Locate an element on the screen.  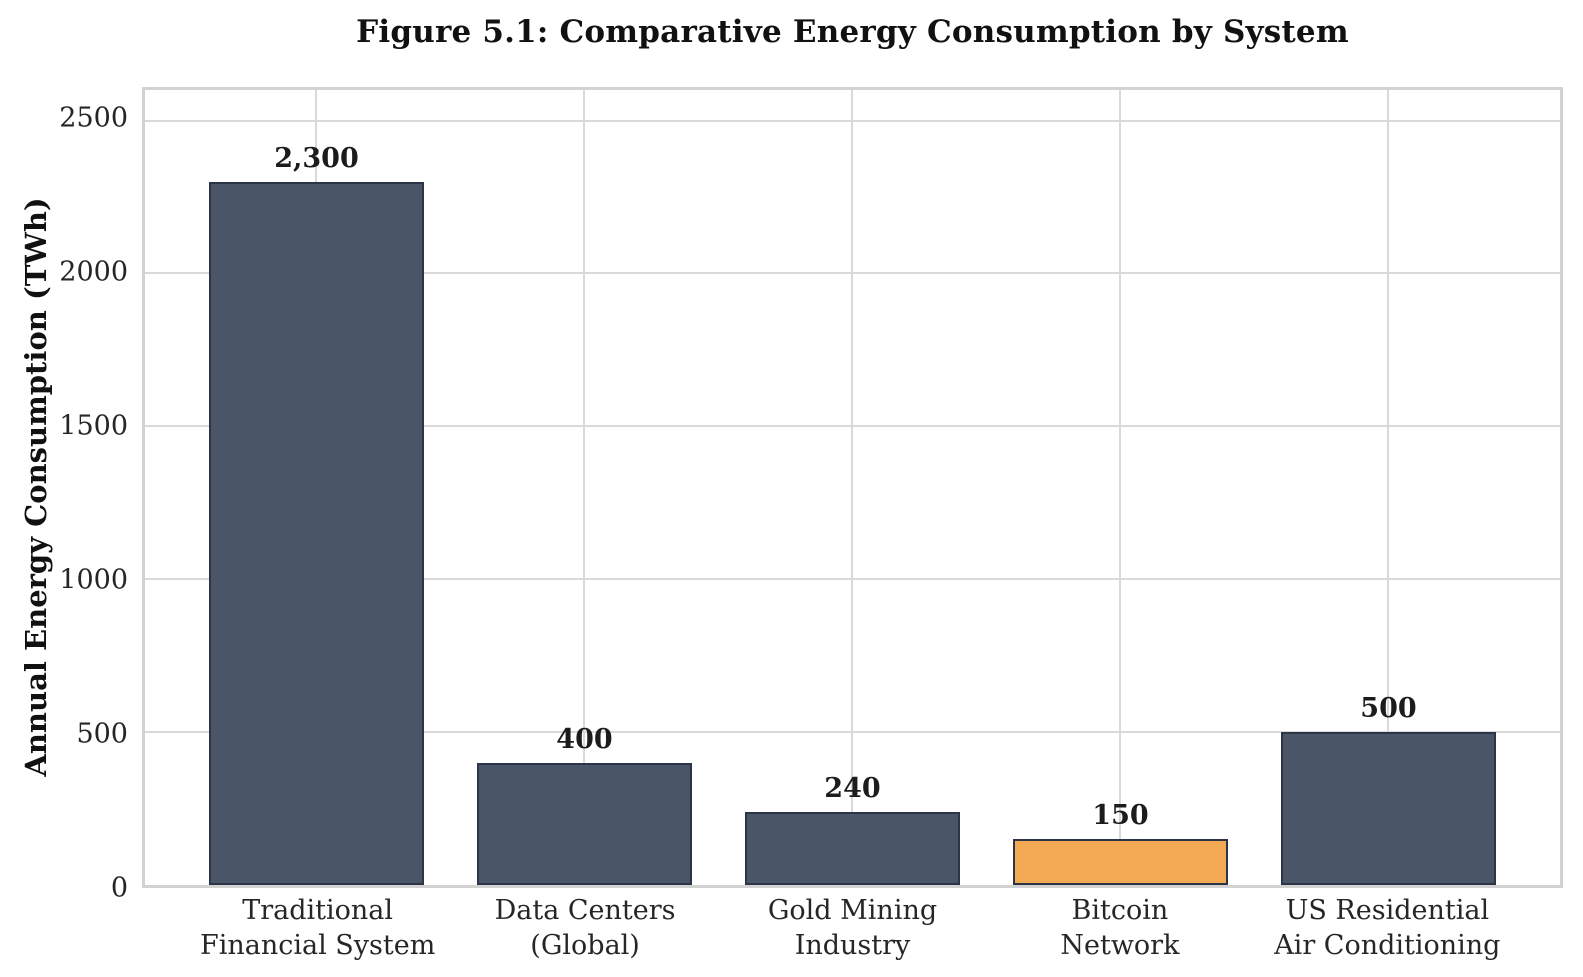
y-tick-label-2500: 2500 is located at coordinates (93, 118).